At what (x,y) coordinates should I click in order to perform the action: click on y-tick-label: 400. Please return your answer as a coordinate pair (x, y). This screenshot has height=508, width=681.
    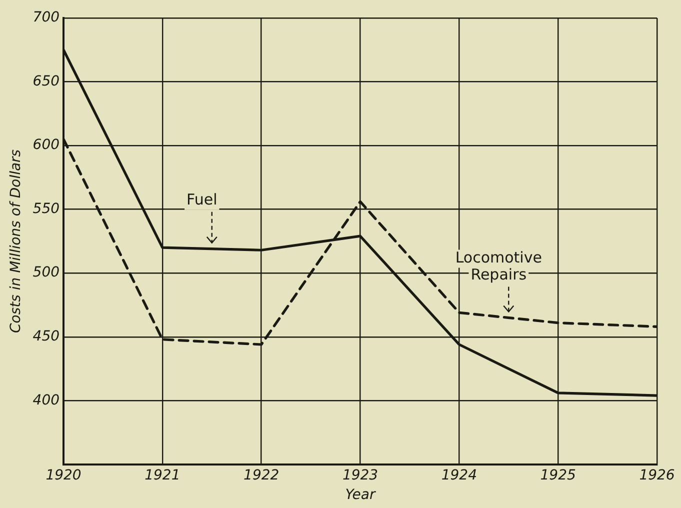
    Looking at the image, I should click on (46, 400).